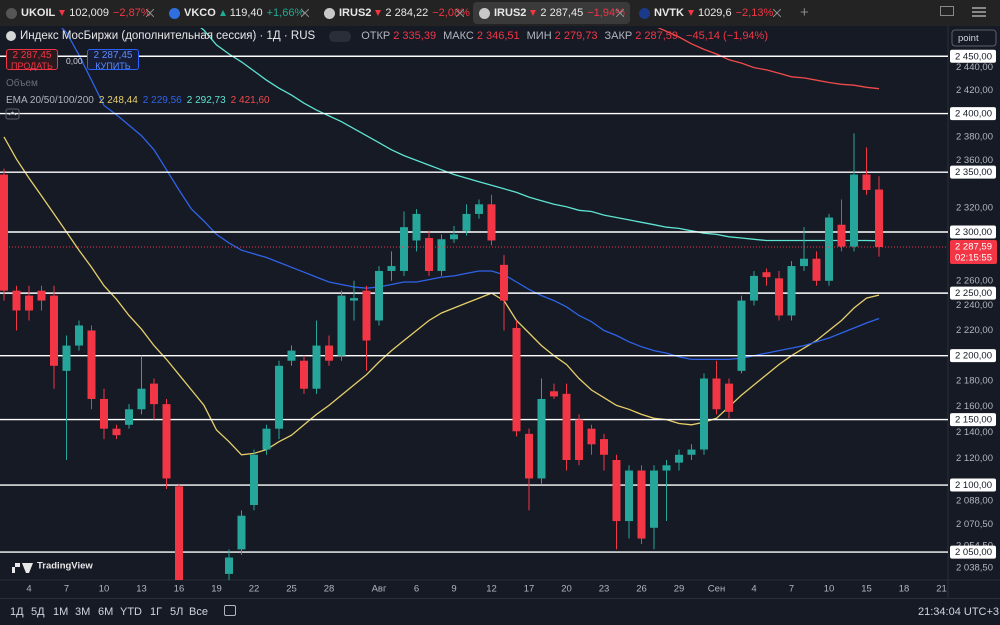  Describe the element at coordinates (198, 612) in the screenshot. I see `range-button: Все` at that location.